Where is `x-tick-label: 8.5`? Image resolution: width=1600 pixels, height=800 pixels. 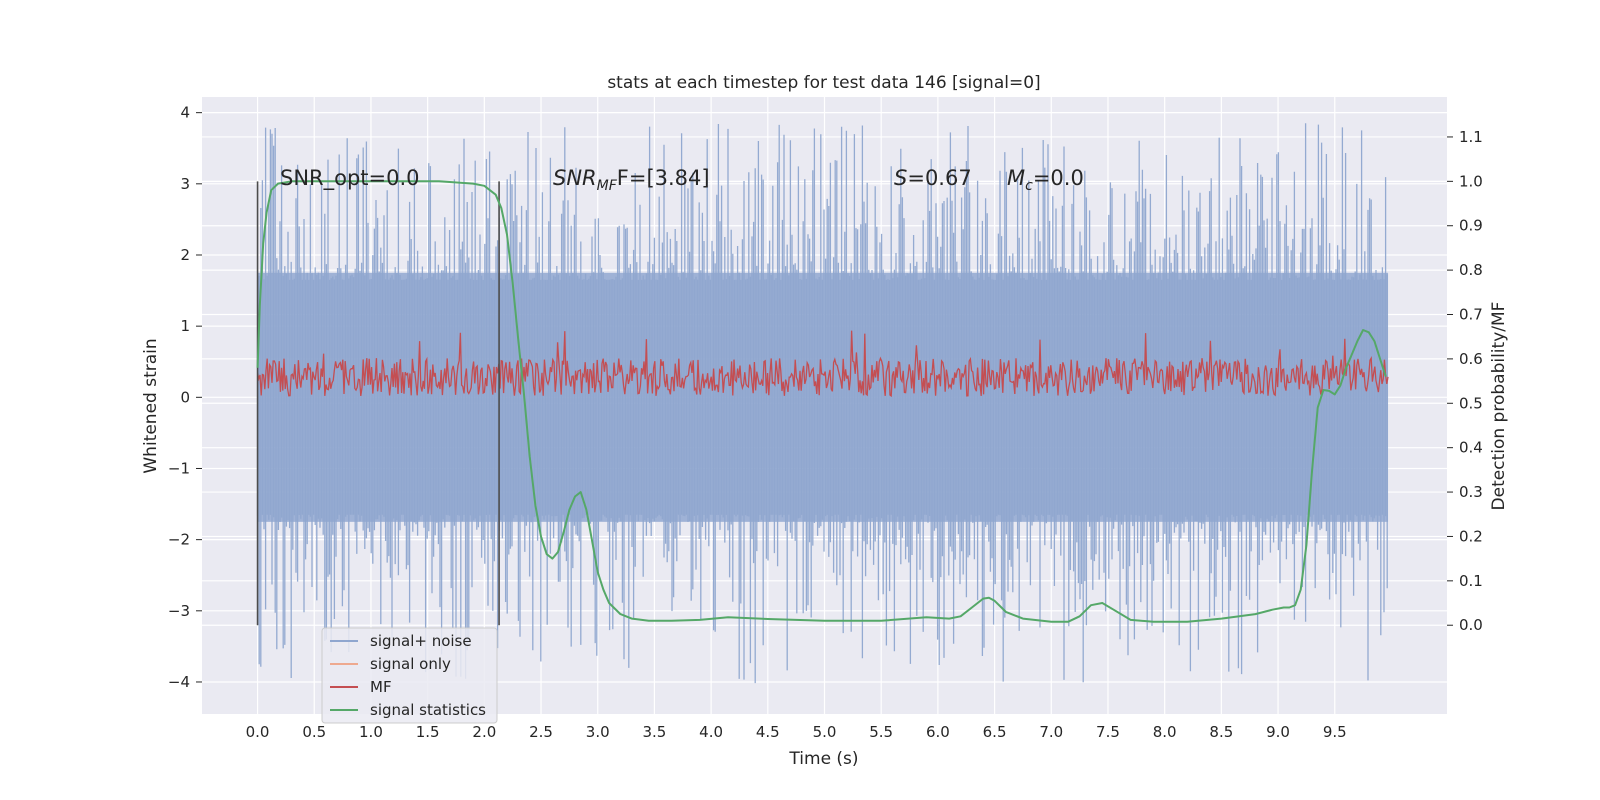 x-tick-label: 8.5 is located at coordinates (1221, 732).